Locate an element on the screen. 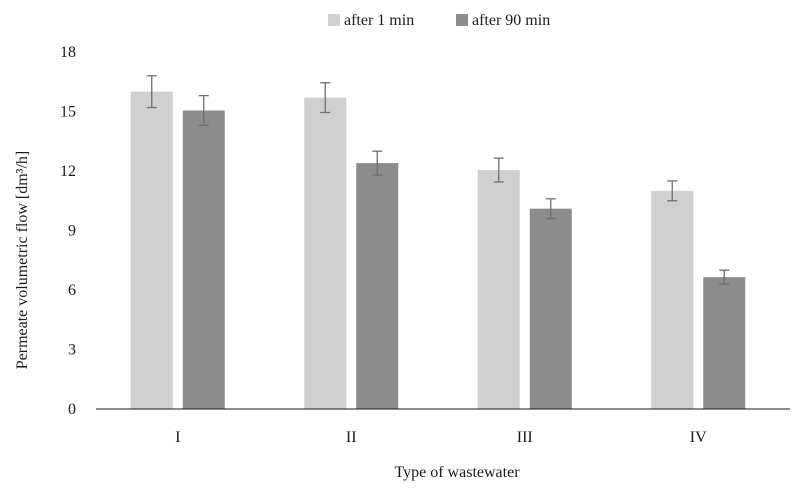 Image resolution: width=803 pixels, height=490 pixels. y-axis-ticks: 0 3 6 9 12 15 18 is located at coordinates (68, 231).